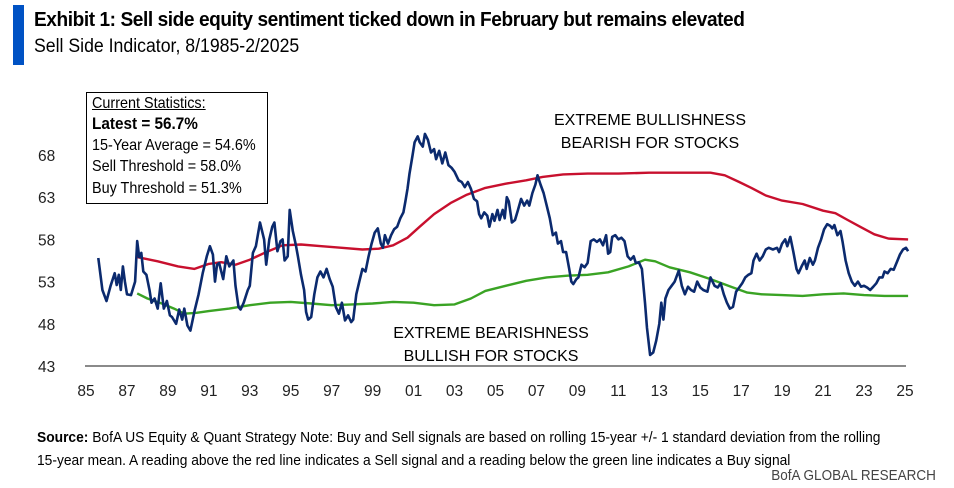 The height and width of the screenshot is (488, 954). I want to click on y-tick-label: 58, so click(46, 240).